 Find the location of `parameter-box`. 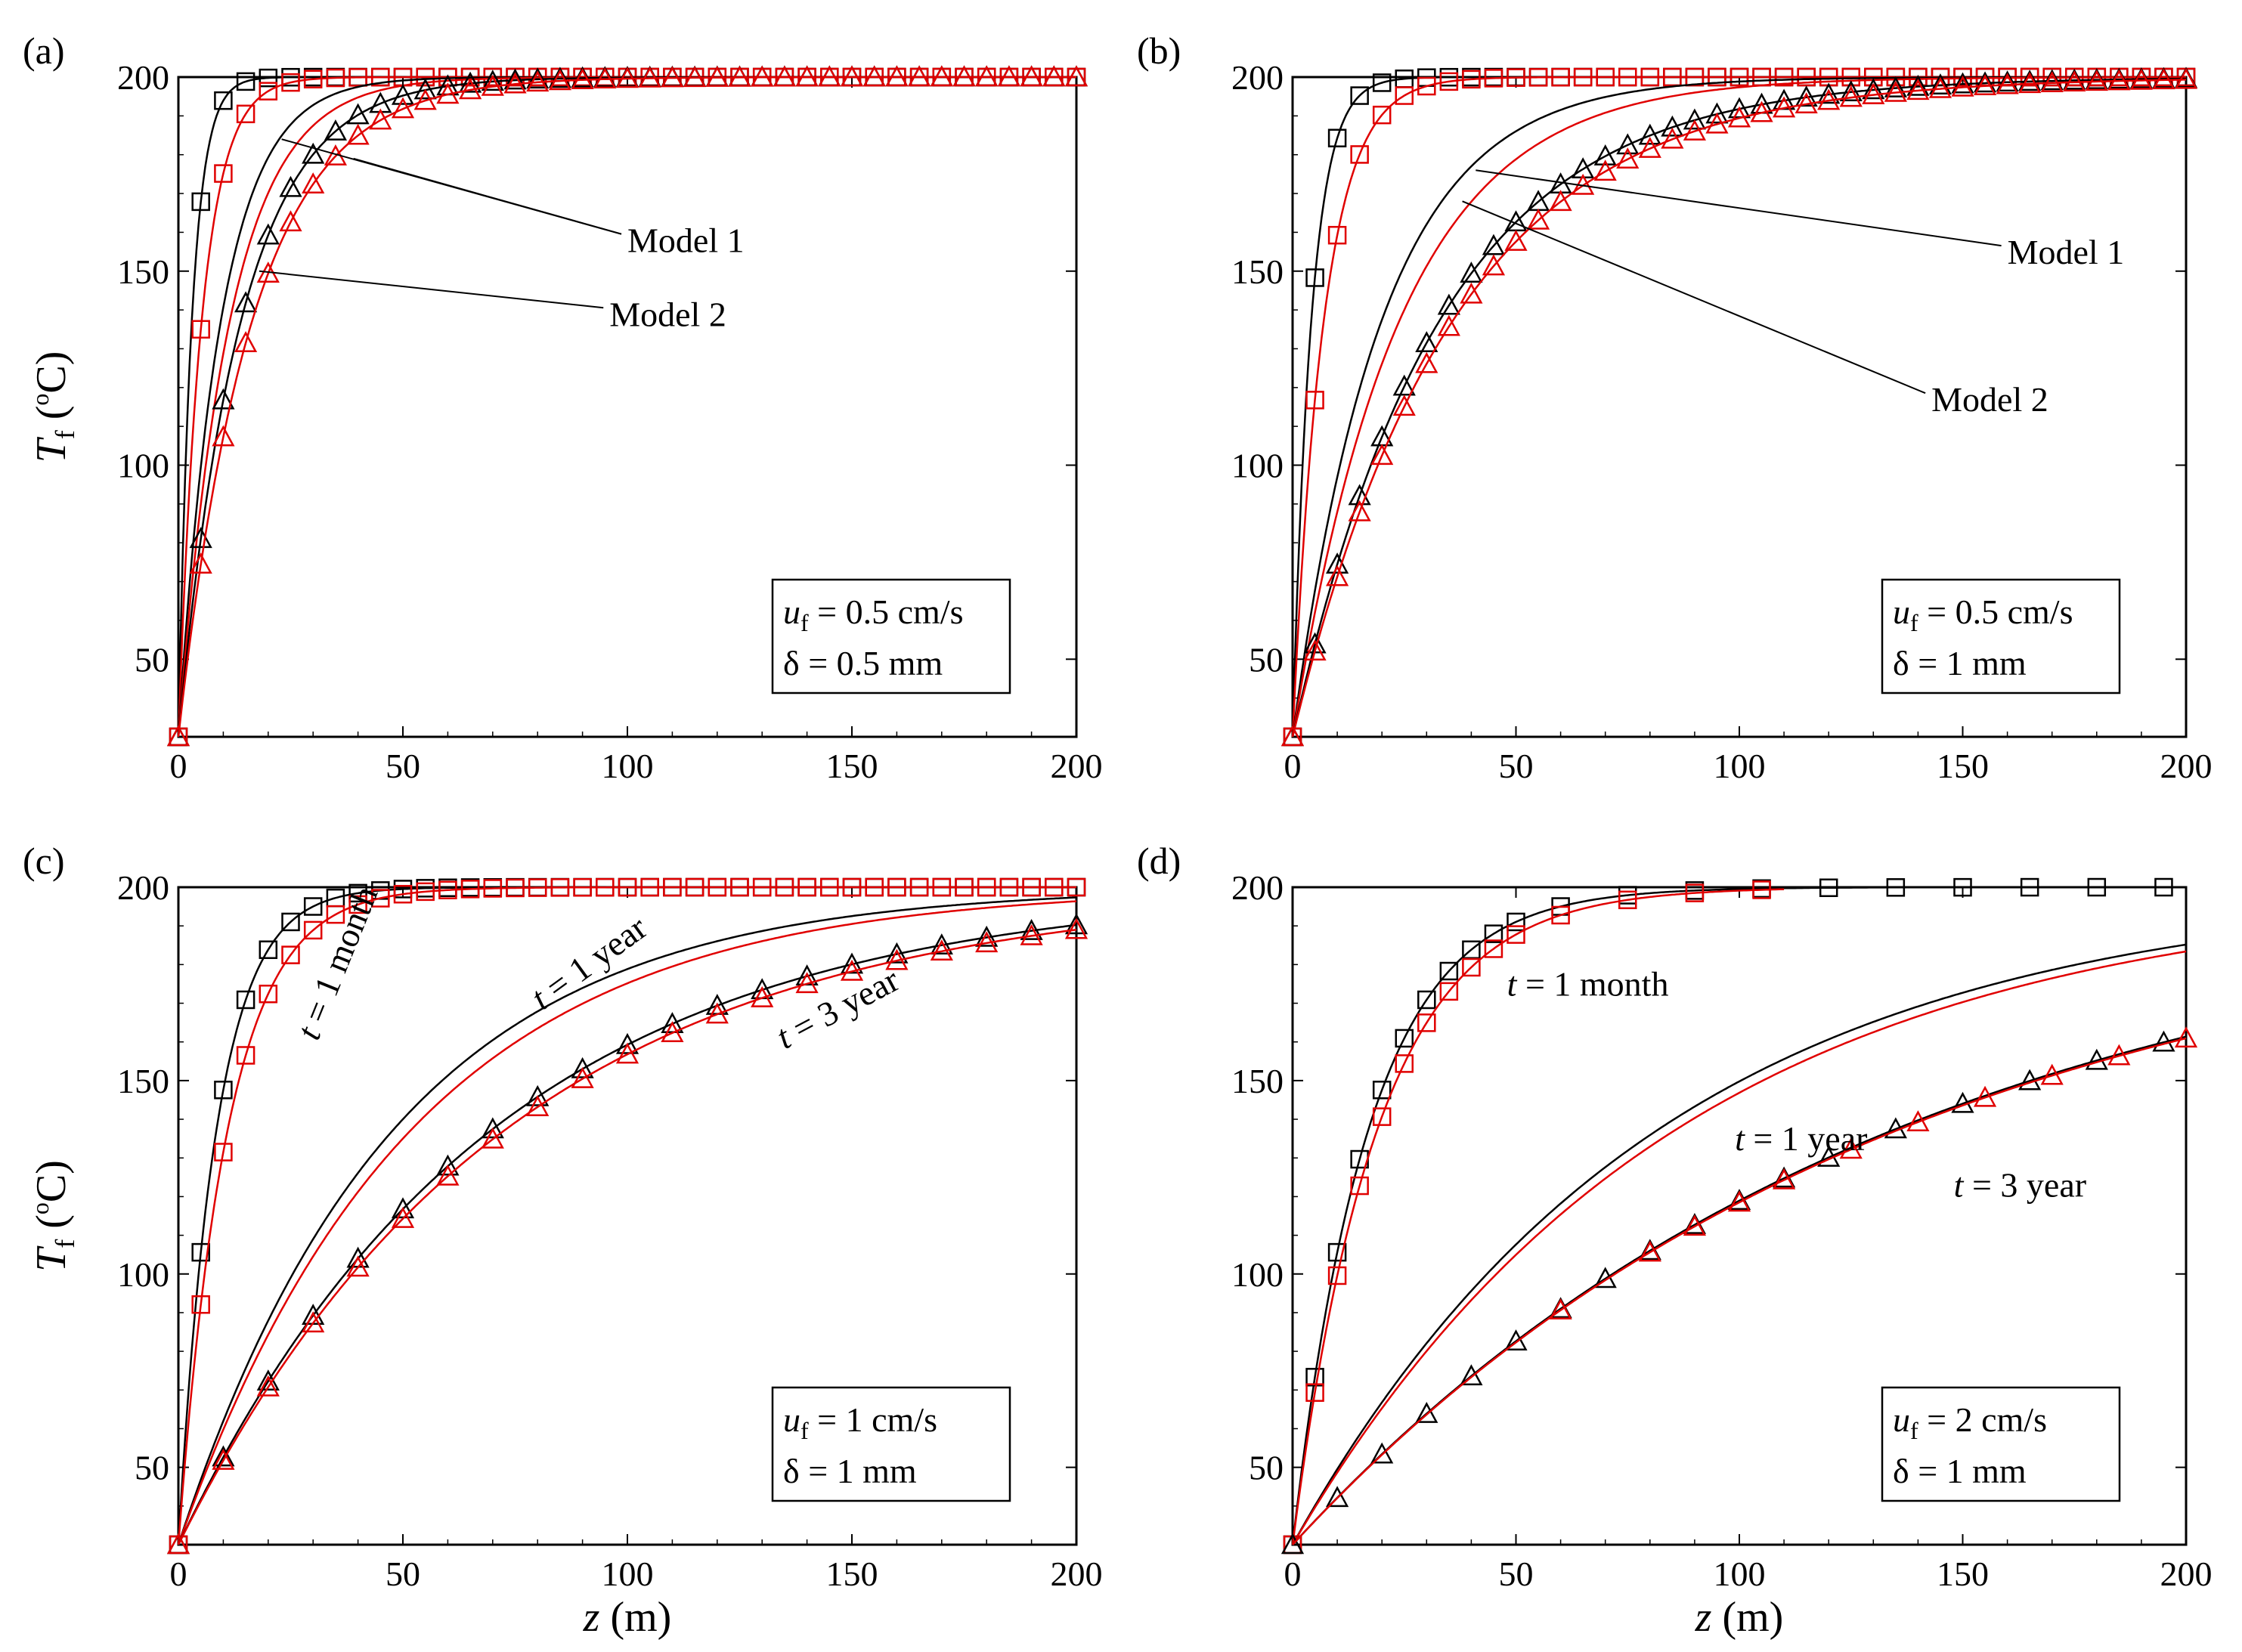

parameter-box is located at coordinates (2001, 1444).